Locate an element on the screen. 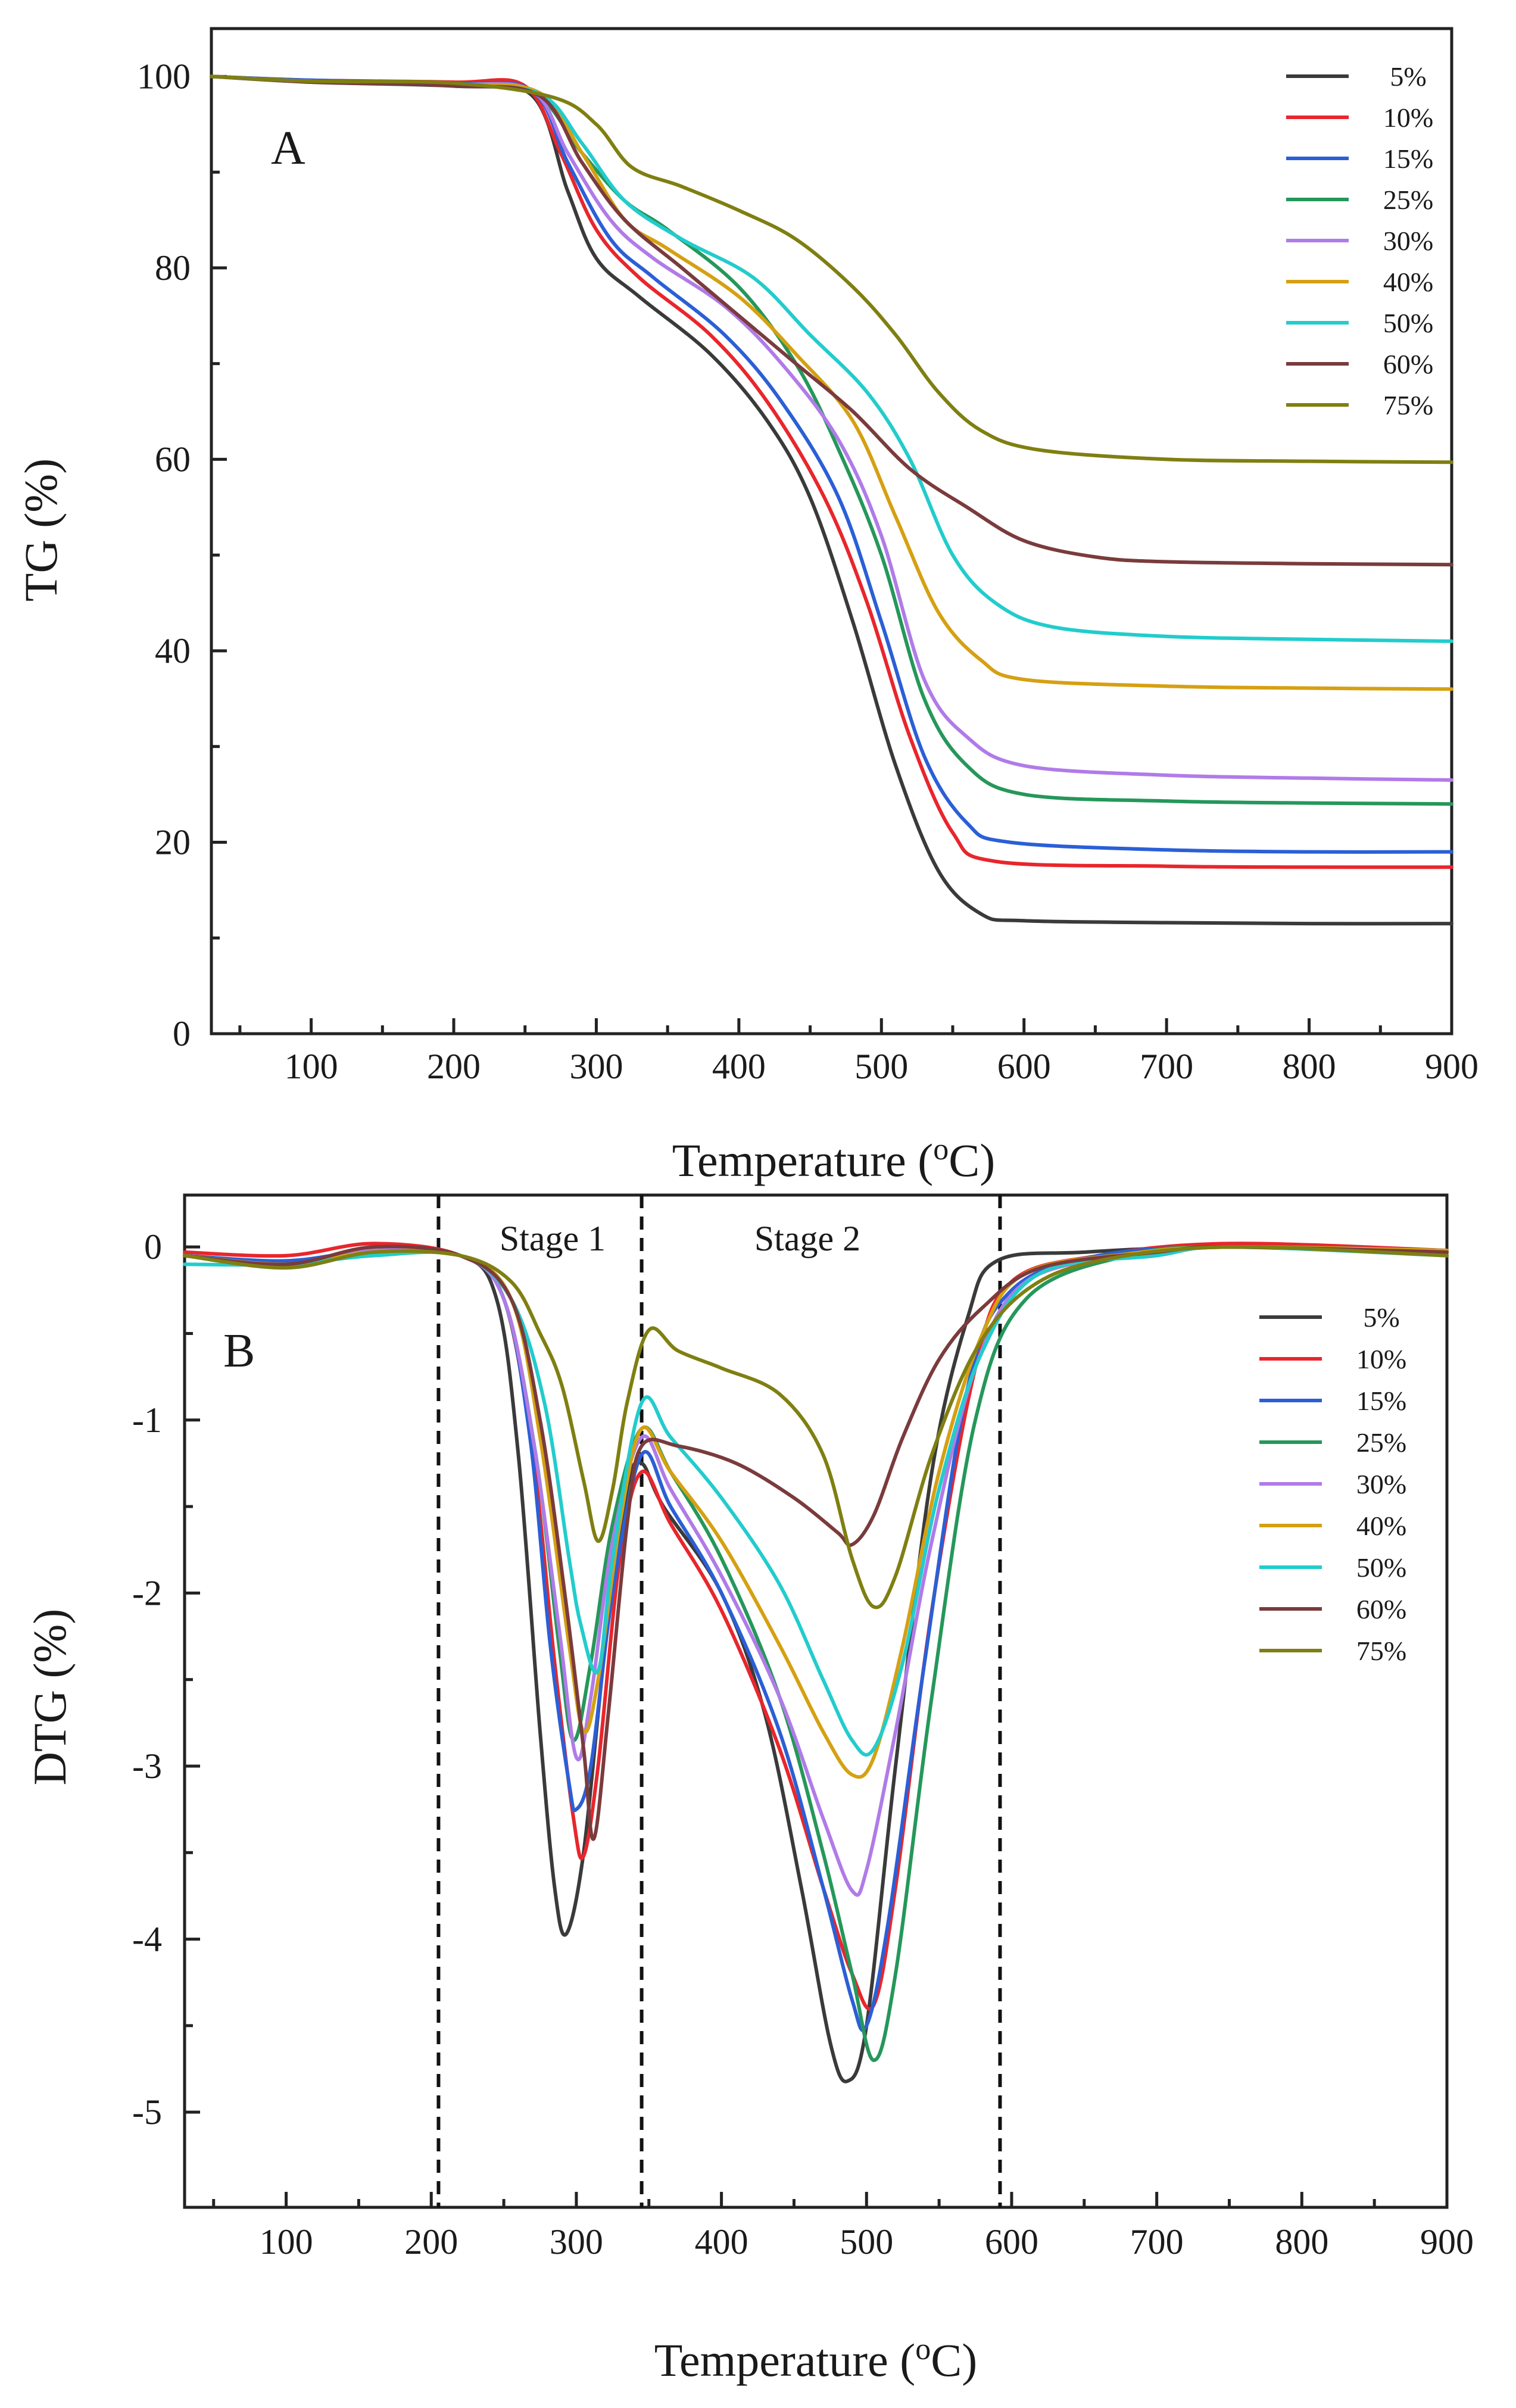 The image size is (1516, 2408). y-tick-label: 60 is located at coordinates (173, 459).